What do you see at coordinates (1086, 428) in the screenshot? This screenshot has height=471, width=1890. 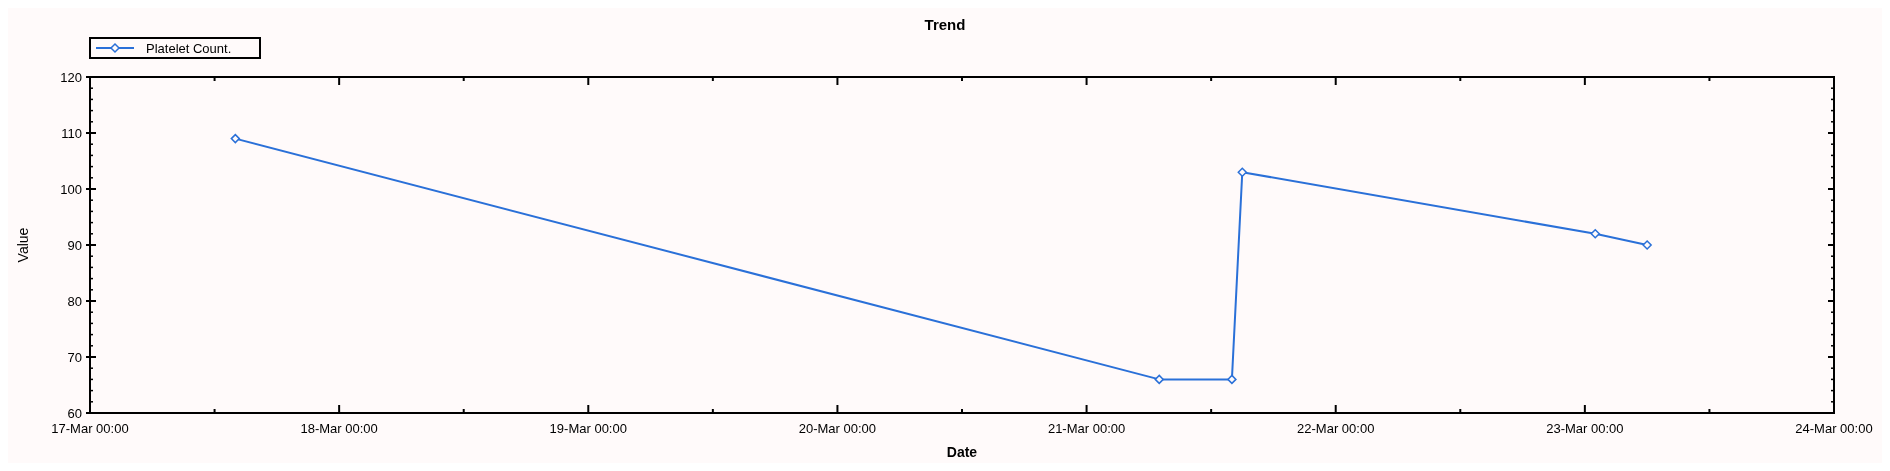 I see `x-tick-label: 21-Mar 00:00` at bounding box center [1086, 428].